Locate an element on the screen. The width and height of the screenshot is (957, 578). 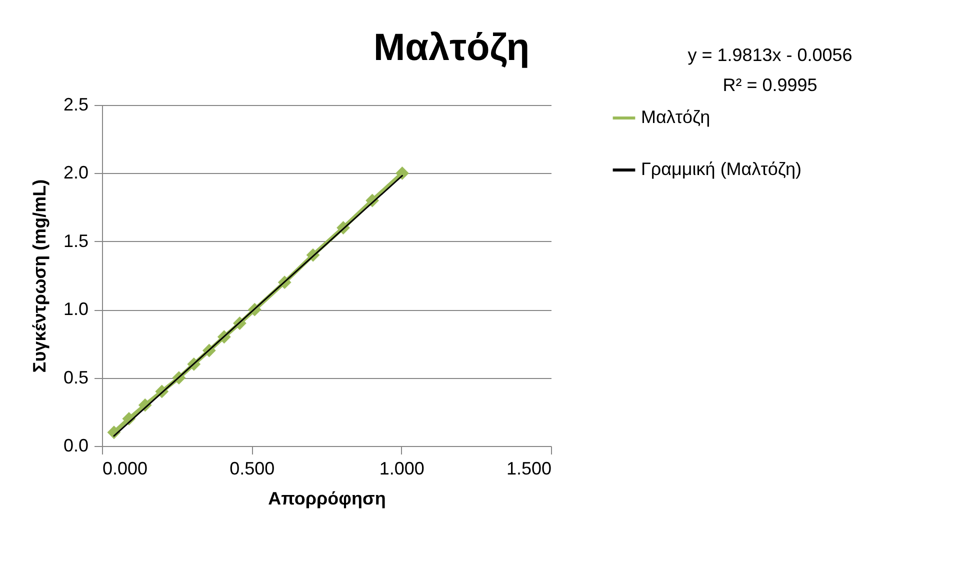
chart-title: Μαλτόζη is located at coordinates (451, 48).